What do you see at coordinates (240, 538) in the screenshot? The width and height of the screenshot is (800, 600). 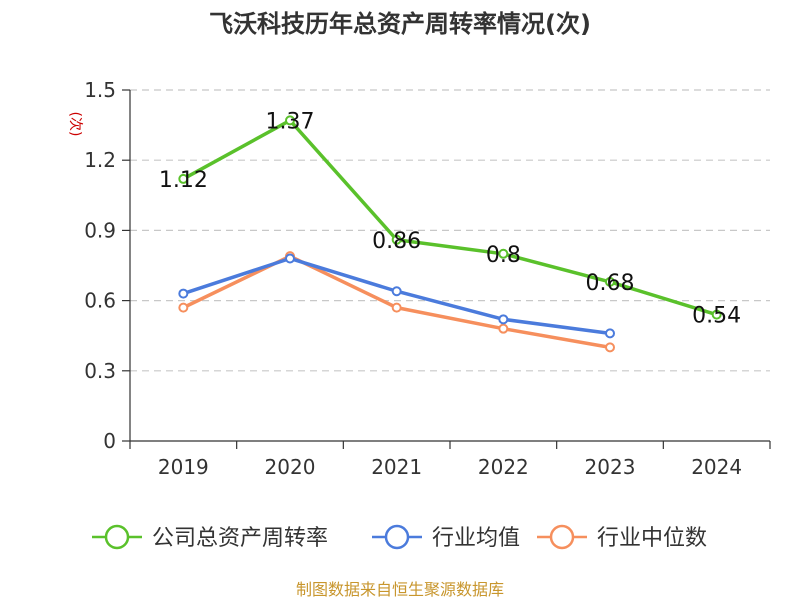 I see `legend-label: 公司总资产周转率` at bounding box center [240, 538].